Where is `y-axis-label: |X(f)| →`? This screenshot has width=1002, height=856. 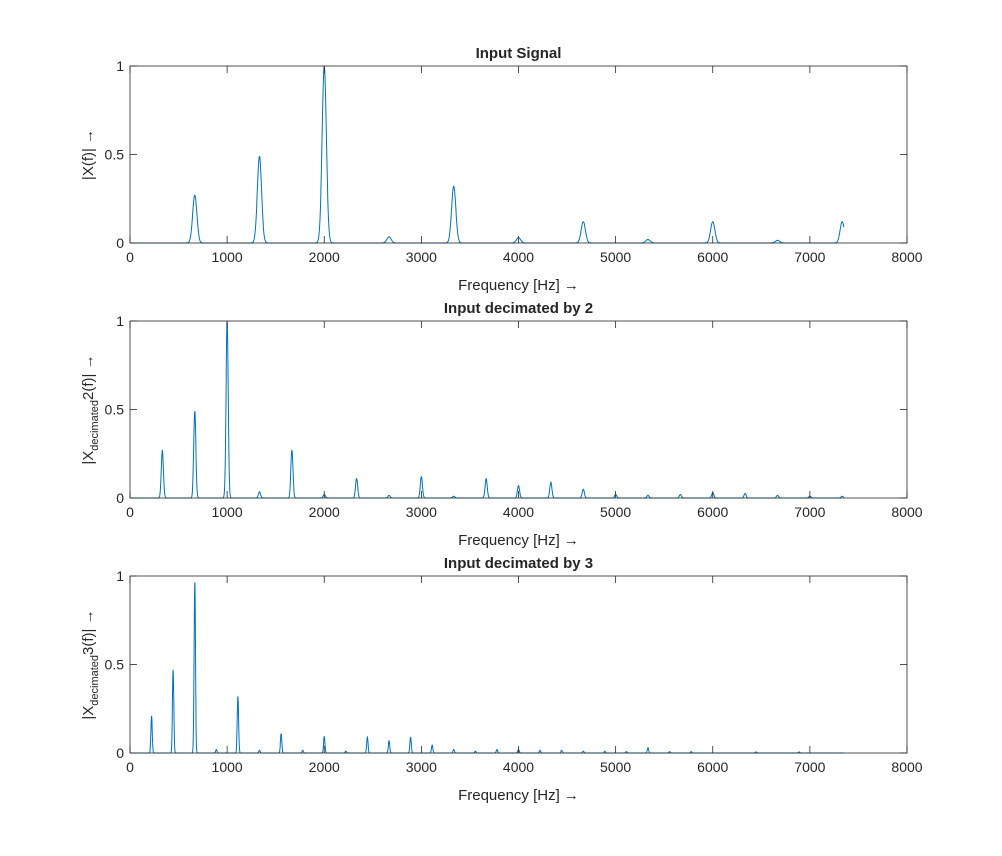 y-axis-label: |X(f)| → is located at coordinates (88, 154).